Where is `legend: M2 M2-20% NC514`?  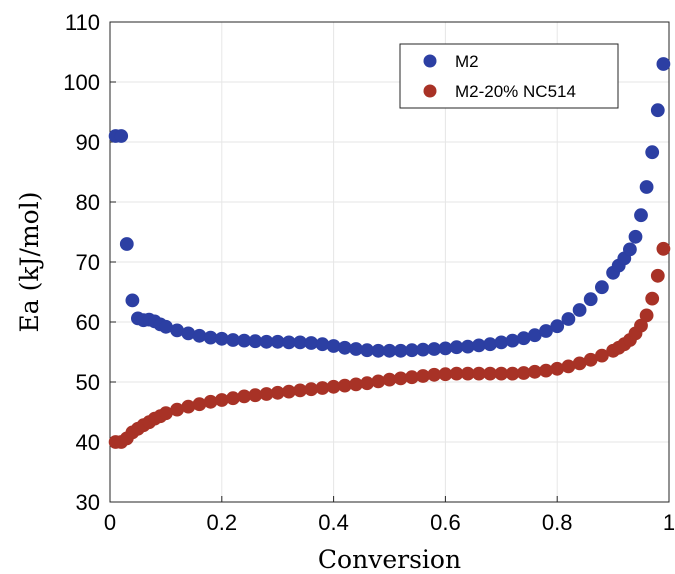
legend: M2 M2-20% NC514 is located at coordinates (509, 76).